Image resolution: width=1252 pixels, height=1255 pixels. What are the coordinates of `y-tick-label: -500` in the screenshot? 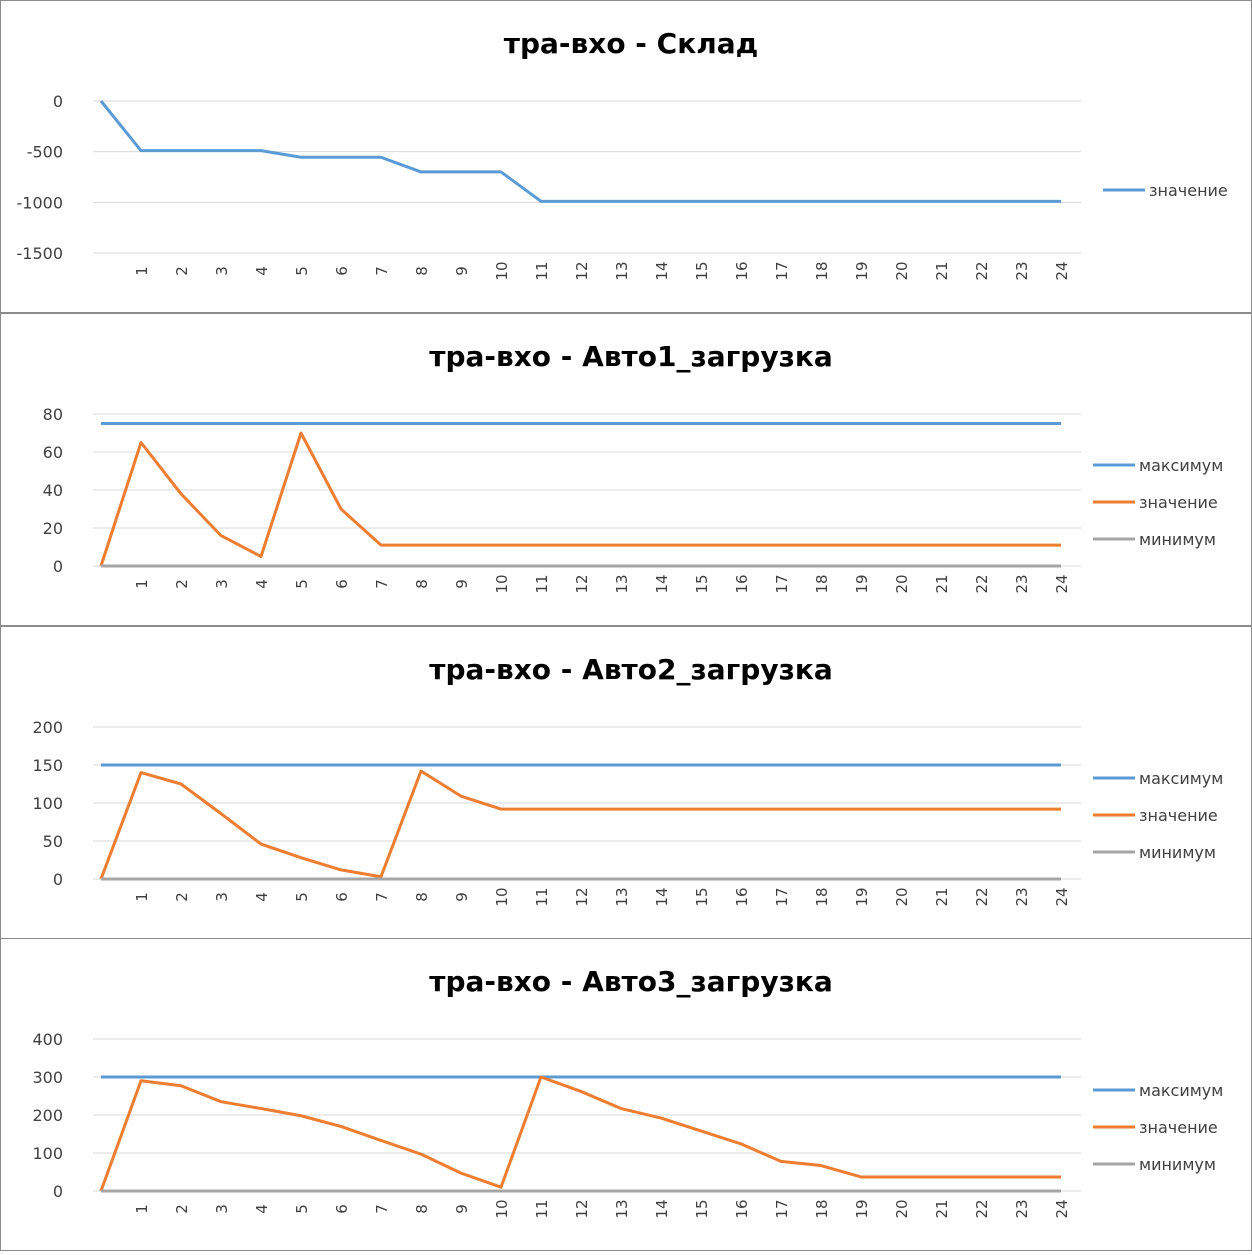 It's located at (45, 152).